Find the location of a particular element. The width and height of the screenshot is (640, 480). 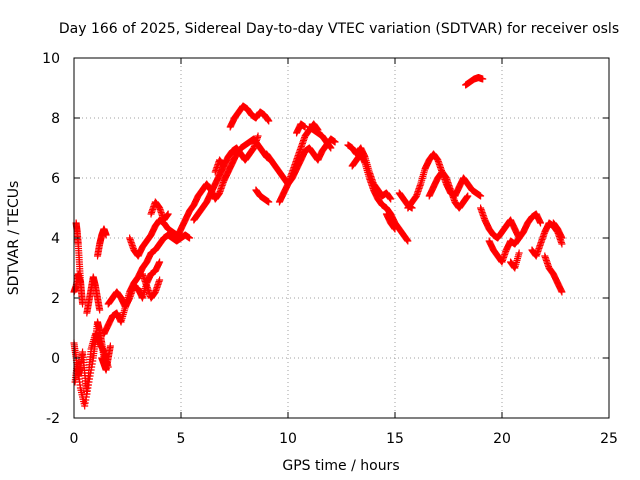

y-tick-label: 4 is located at coordinates (55, 239).